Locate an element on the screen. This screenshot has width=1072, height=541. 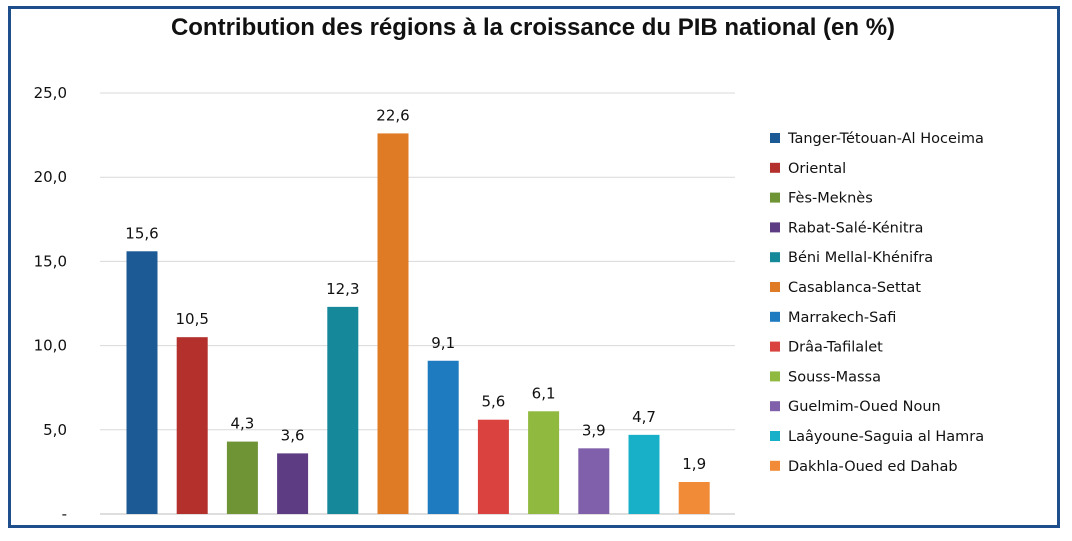
y-tick-label: 10,0 is located at coordinates (50, 346).